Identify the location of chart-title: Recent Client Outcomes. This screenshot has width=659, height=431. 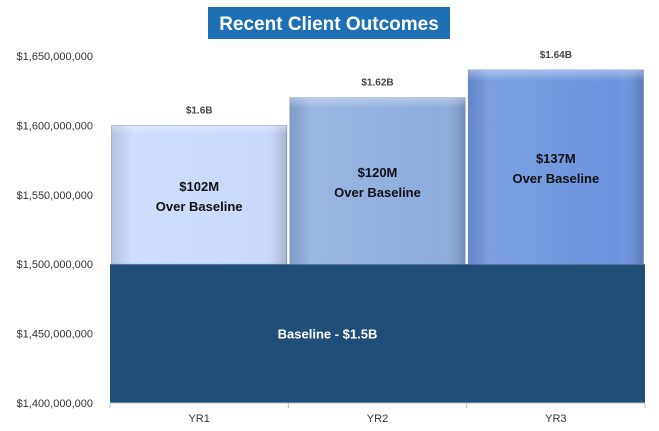
(329, 23).